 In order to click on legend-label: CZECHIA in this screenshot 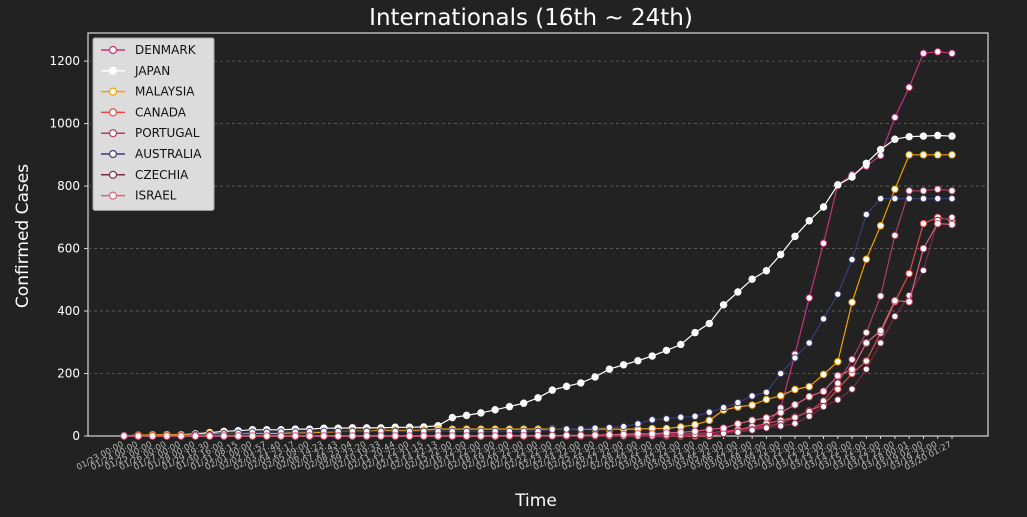, I will do `click(162, 175)`.